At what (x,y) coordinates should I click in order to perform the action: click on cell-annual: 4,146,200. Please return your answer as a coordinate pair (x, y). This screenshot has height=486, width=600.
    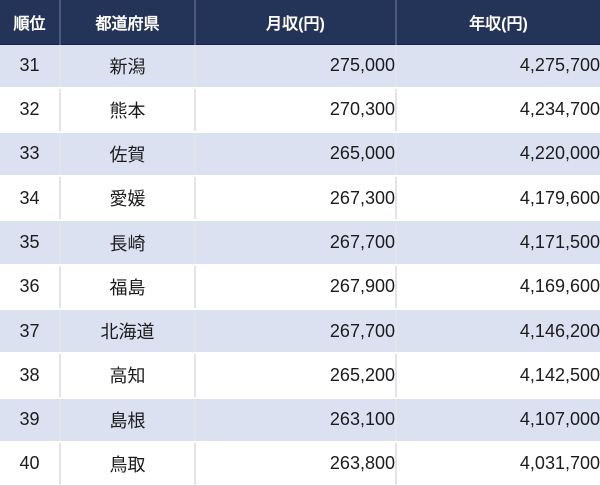
    Looking at the image, I should click on (498, 332).